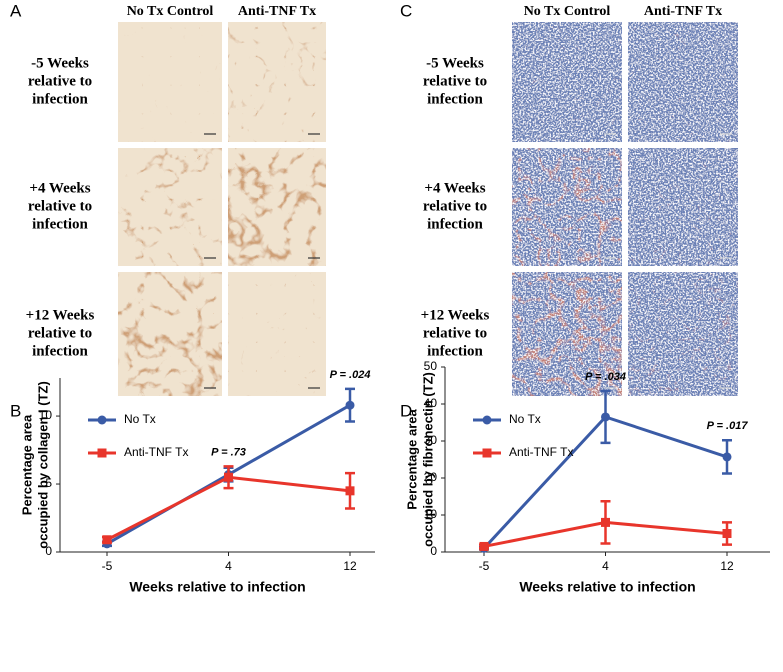 The height and width of the screenshot is (672, 783). Describe the element at coordinates (431, 366) in the screenshot. I see `y-tick-label: 50` at that location.